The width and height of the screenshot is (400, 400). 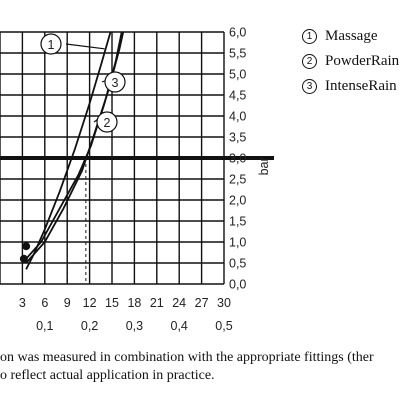 I want to click on x-tick-label: 6, so click(x=44, y=303).